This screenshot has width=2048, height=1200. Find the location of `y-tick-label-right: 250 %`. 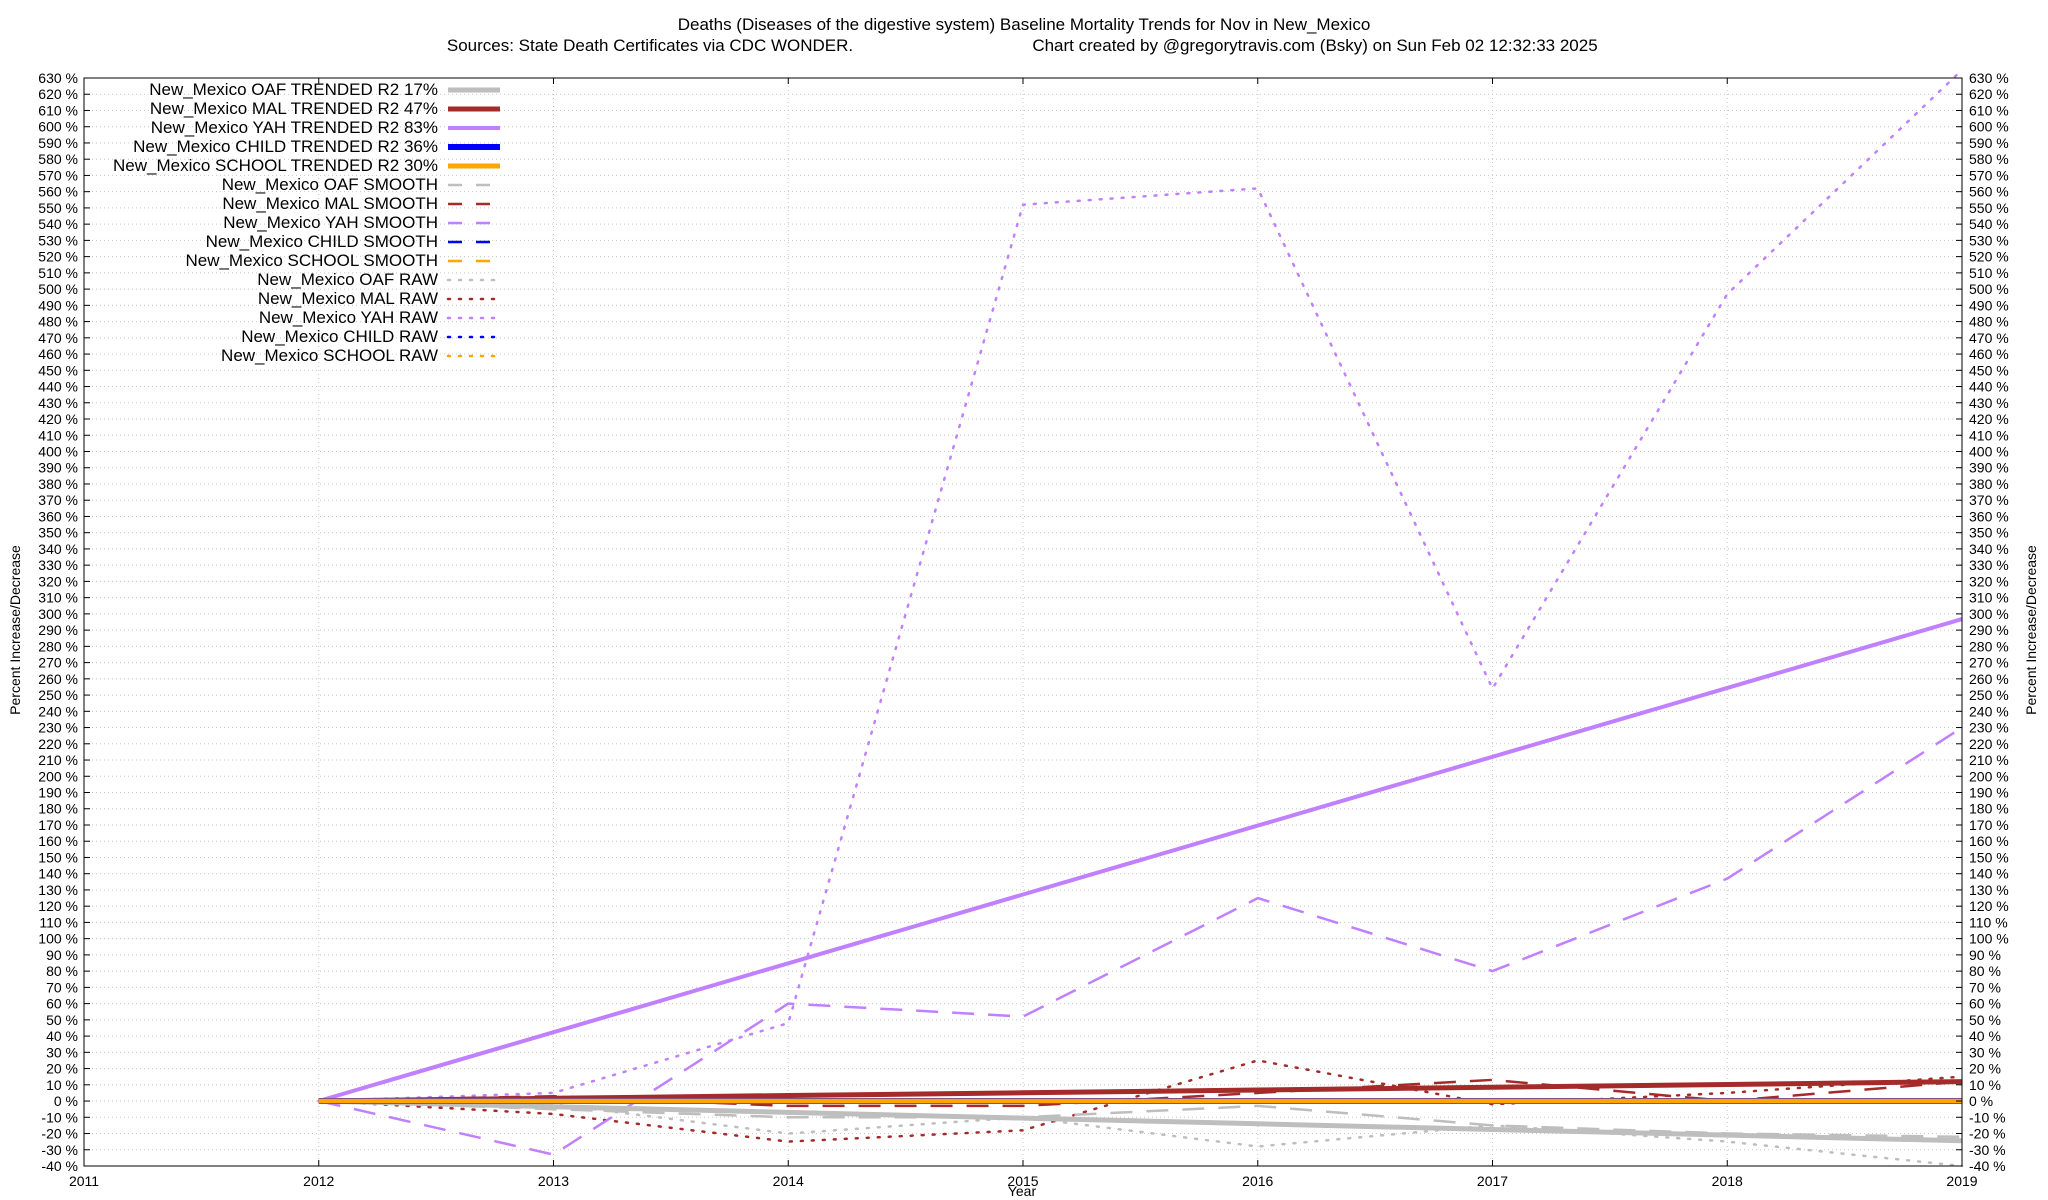

y-tick-label-right: 250 % is located at coordinates (1989, 695).